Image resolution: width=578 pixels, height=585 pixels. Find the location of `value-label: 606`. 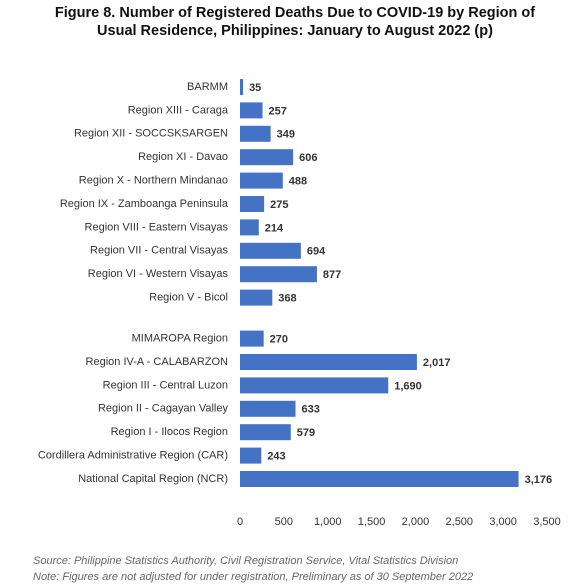

value-label: 606 is located at coordinates (308, 158).